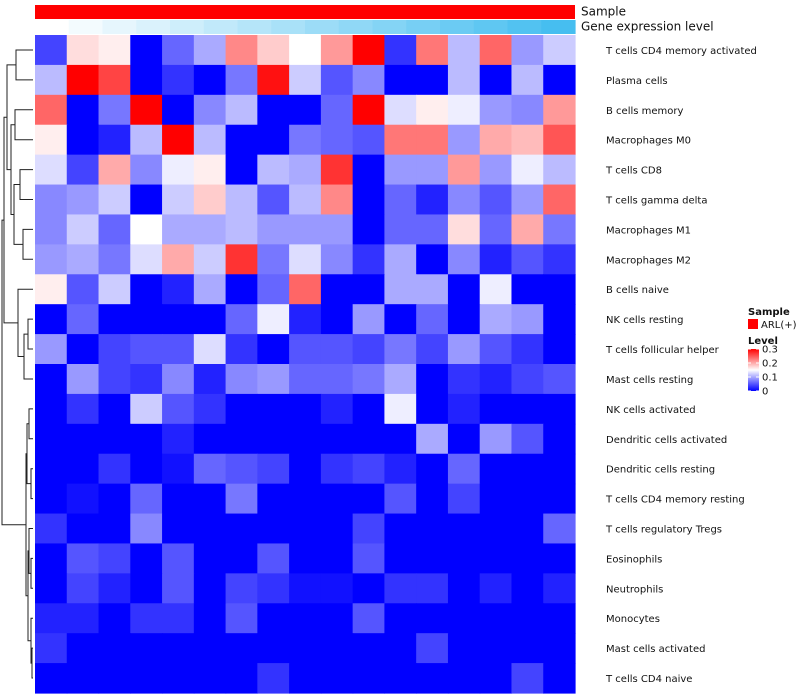 Image resolution: width=800 pixels, height=700 pixels. I want to click on row-label: T cells gamma delta, so click(656, 201).